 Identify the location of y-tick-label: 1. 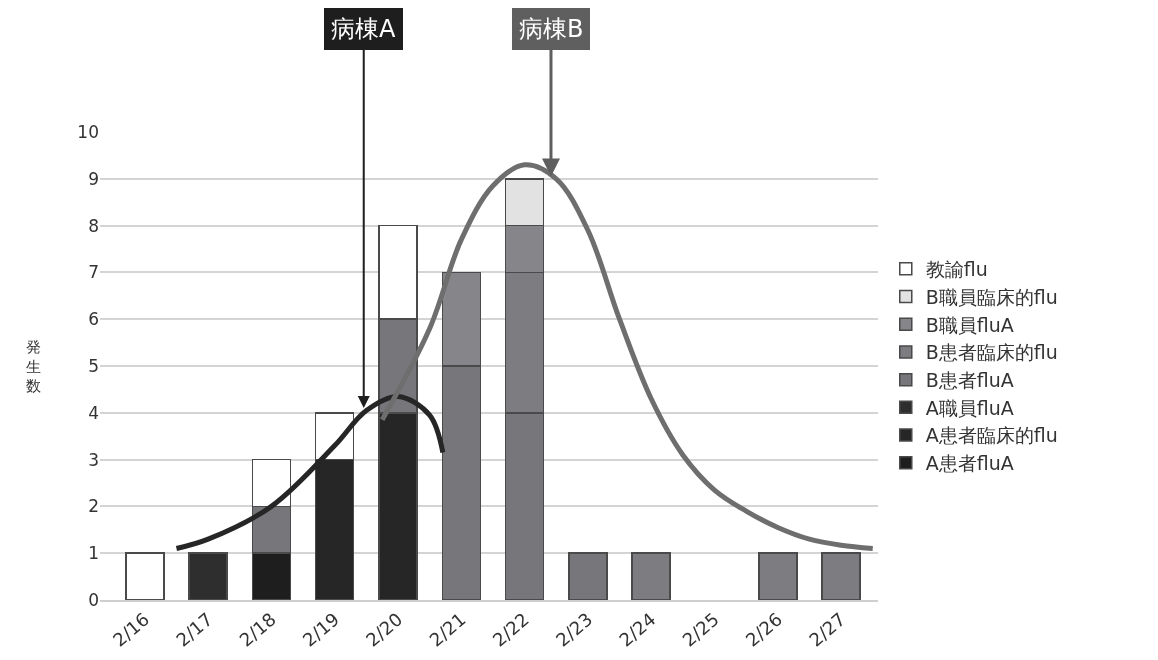
(93, 553).